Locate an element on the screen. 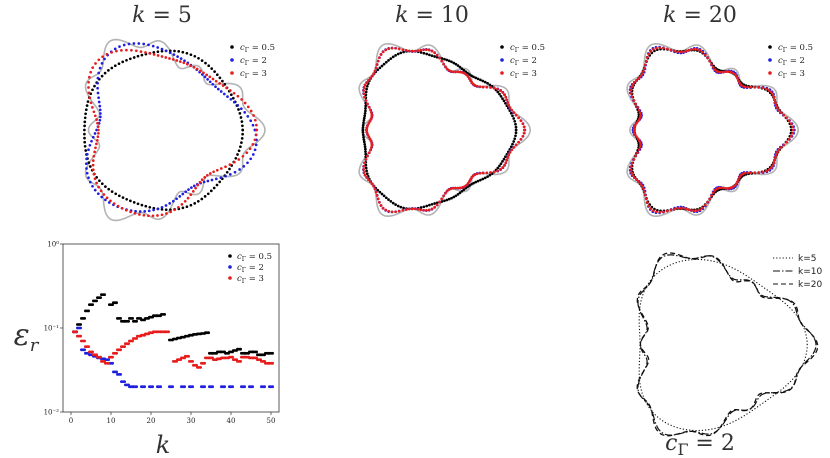 This screenshot has width=830, height=458. shape-panel-k20: cΓ = 0.5 cΓ = 2 cΓ = 3 is located at coordinates (719, 130).